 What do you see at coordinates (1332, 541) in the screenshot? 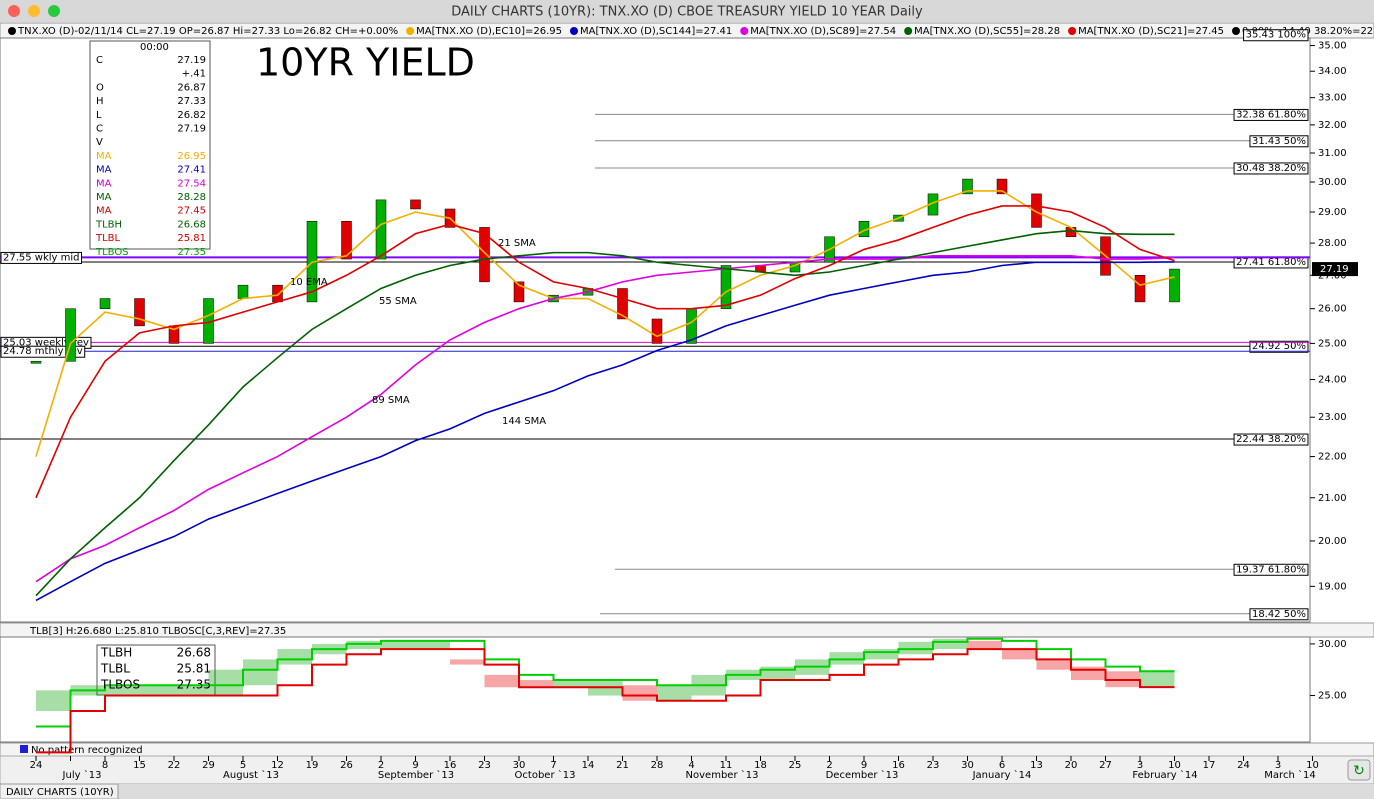
I see `y-tick-label: 20.00` at bounding box center [1332, 541].